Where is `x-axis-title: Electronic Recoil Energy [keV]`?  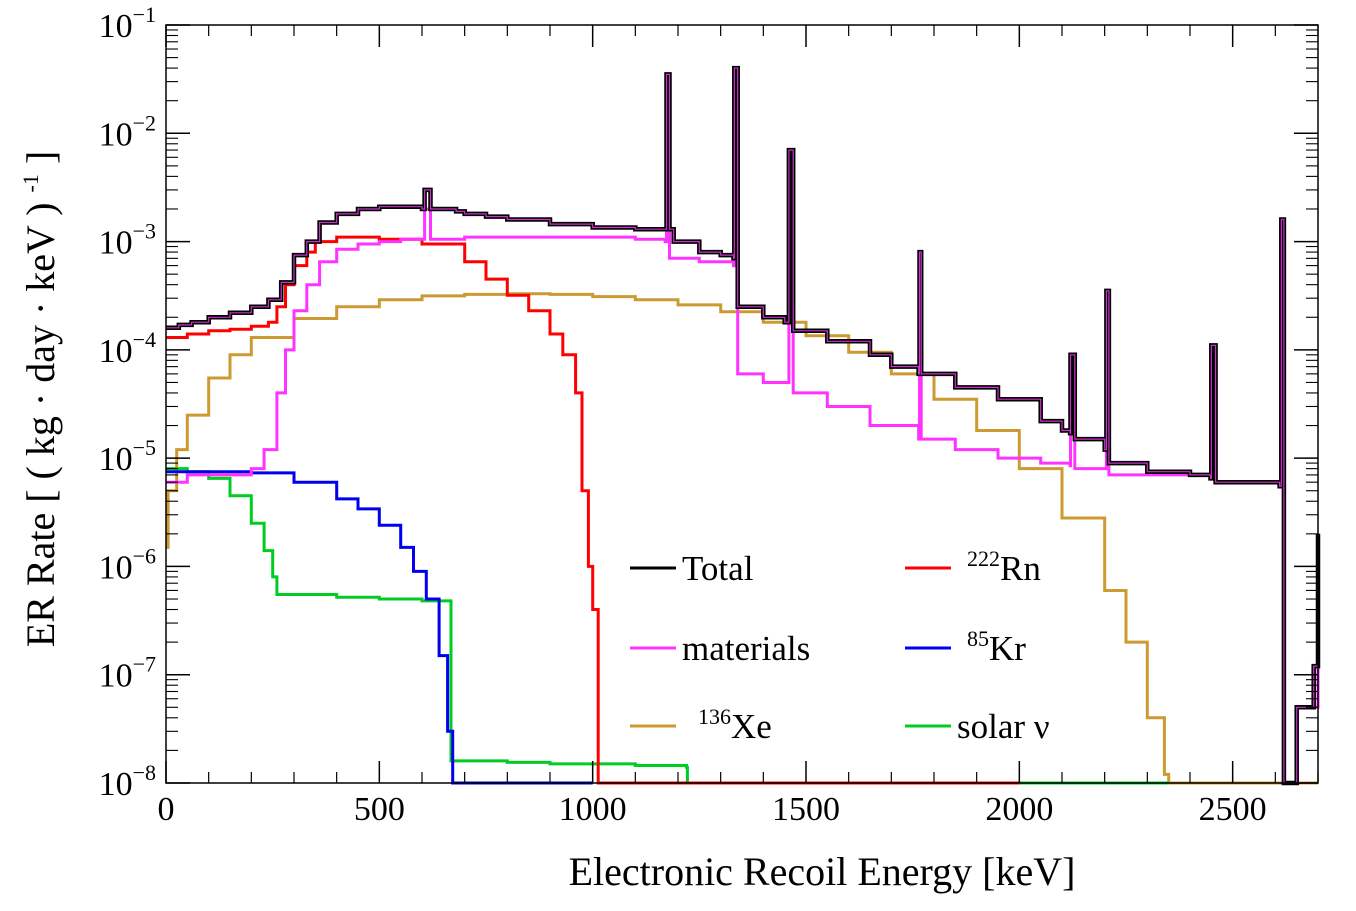
x-axis-title: Electronic Recoil Energy [keV] is located at coordinates (822, 871).